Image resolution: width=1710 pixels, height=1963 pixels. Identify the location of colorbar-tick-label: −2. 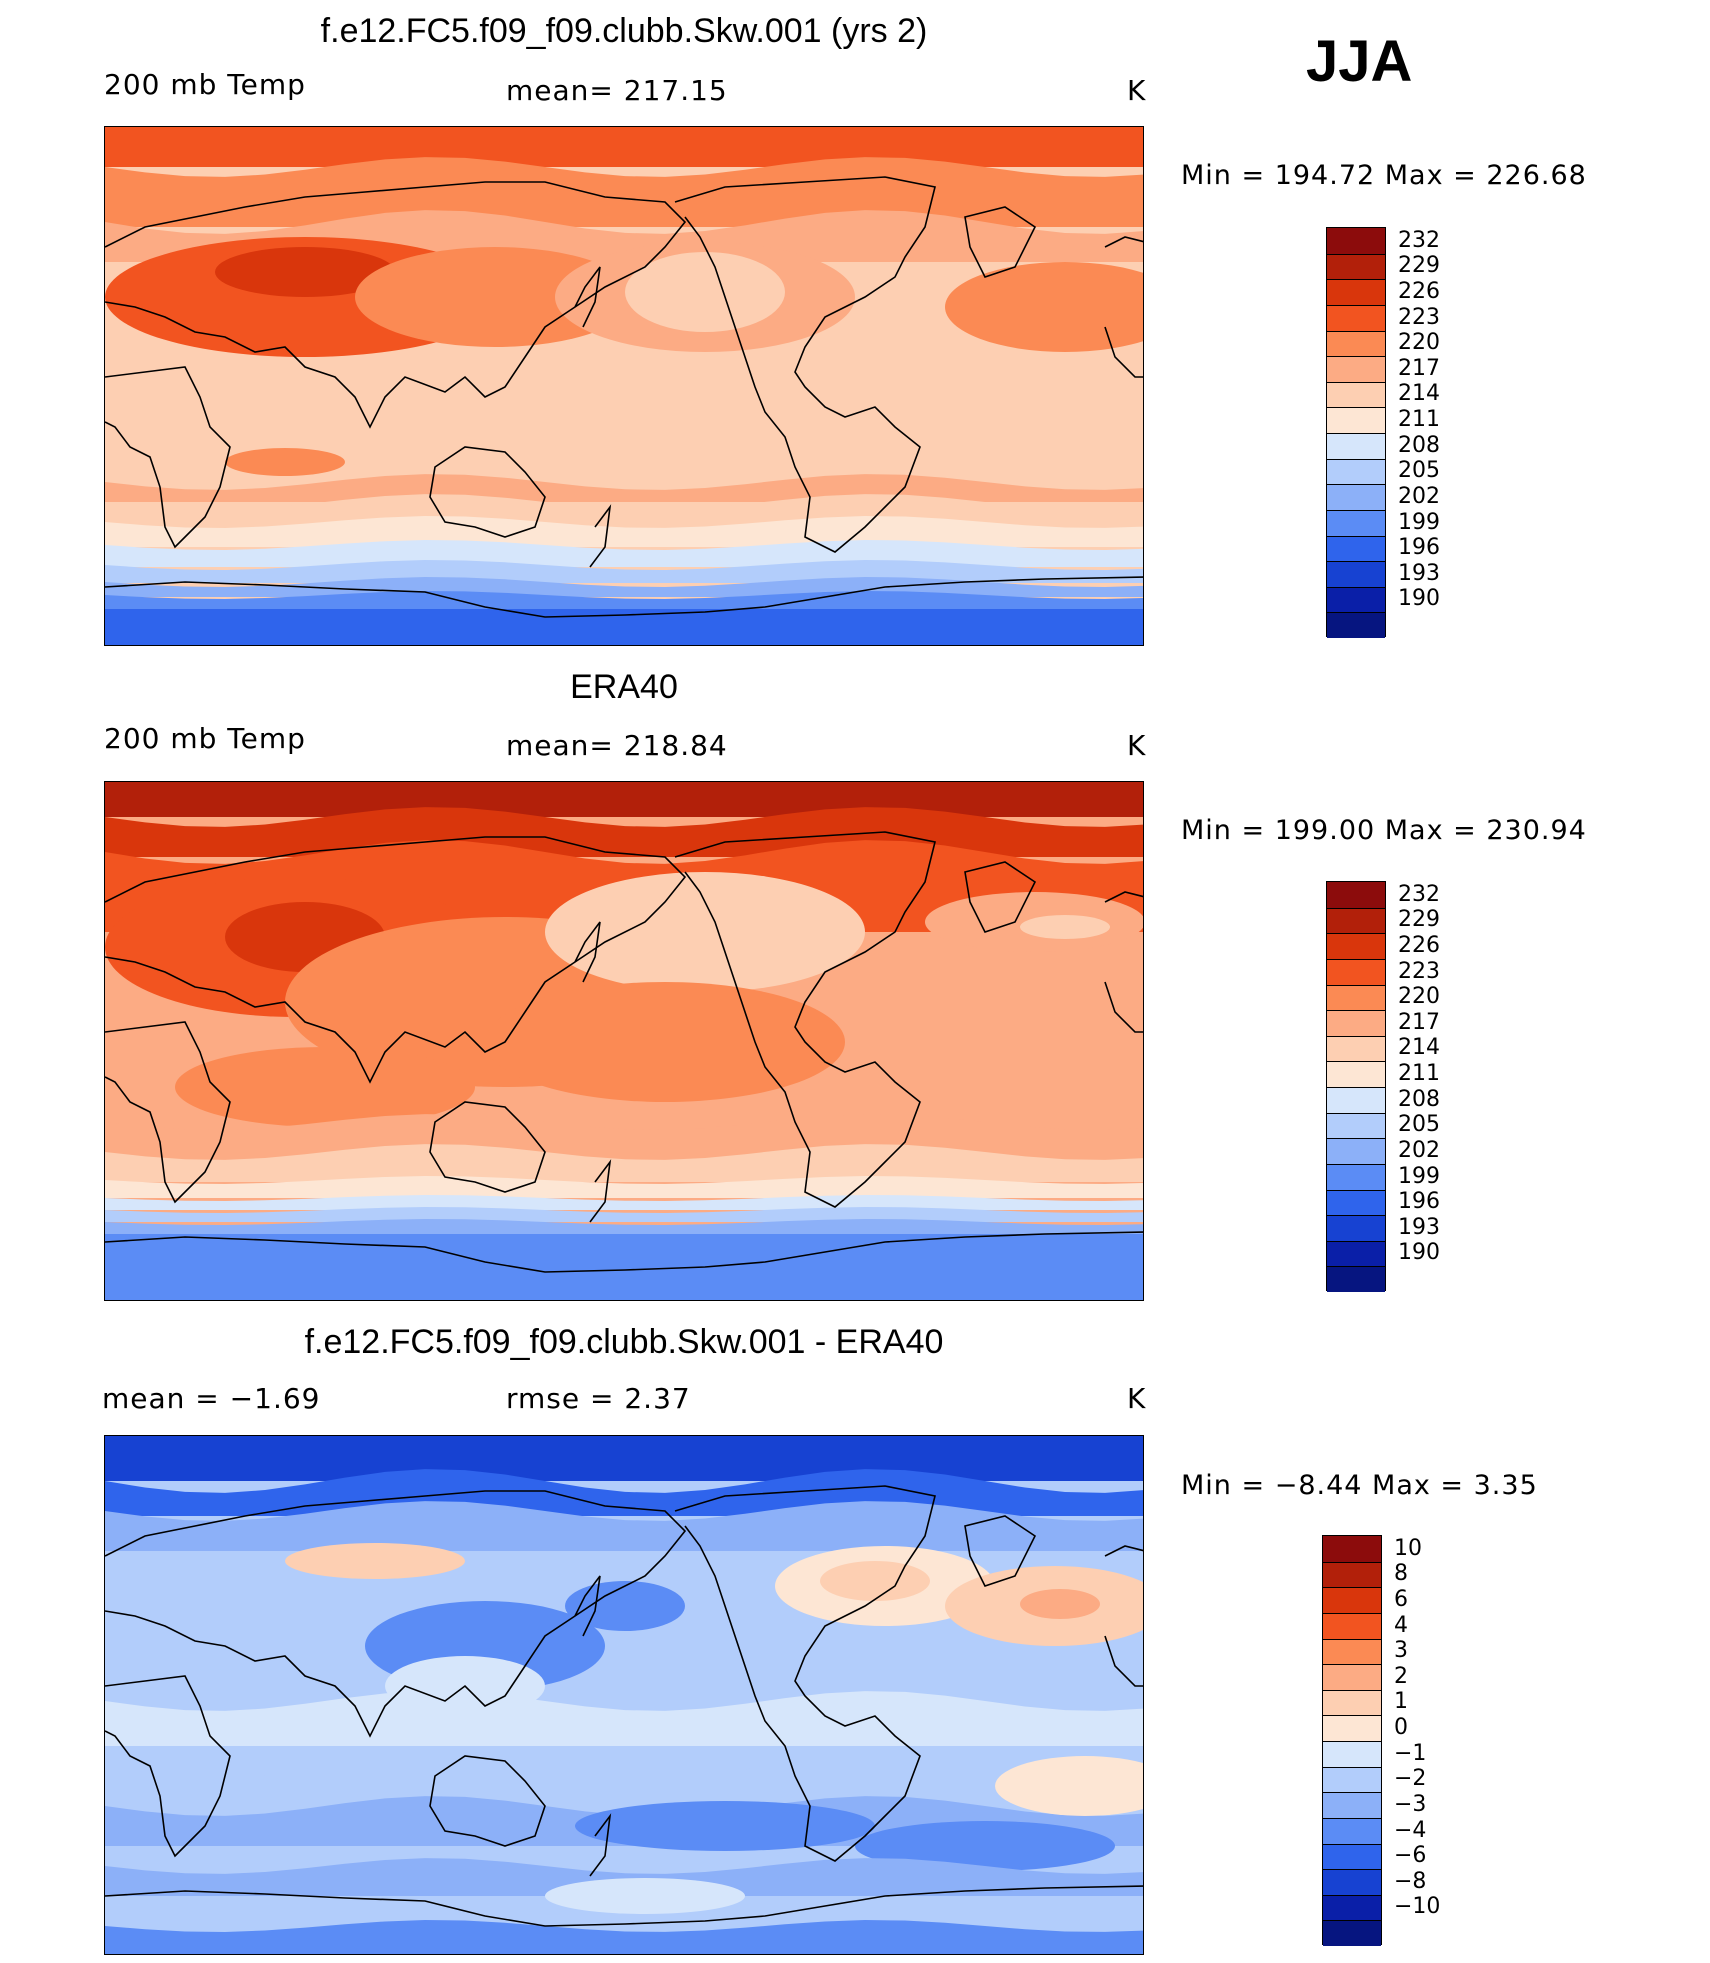
(1410, 1779).